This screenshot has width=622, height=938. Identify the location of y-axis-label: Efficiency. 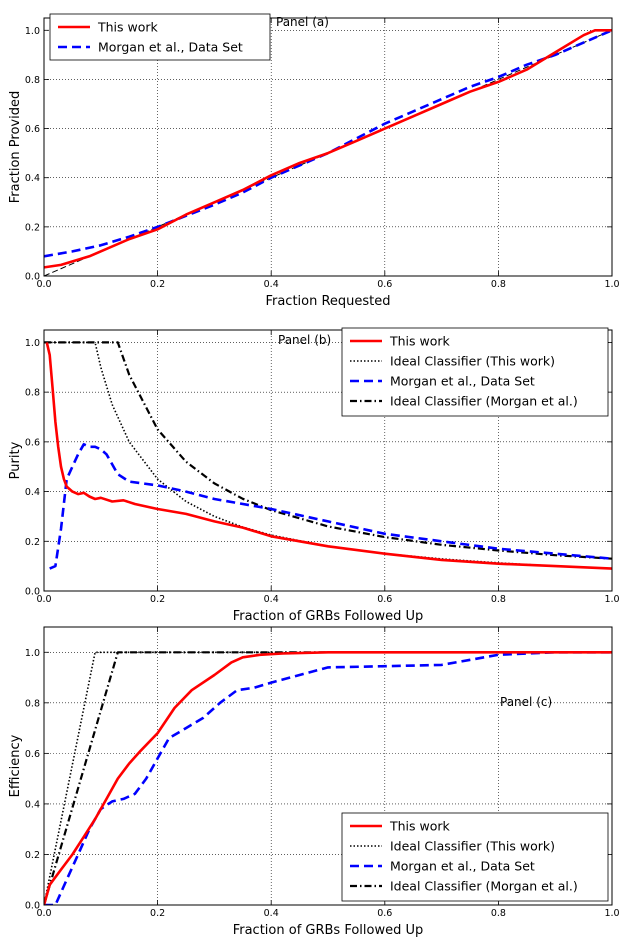
(15, 765).